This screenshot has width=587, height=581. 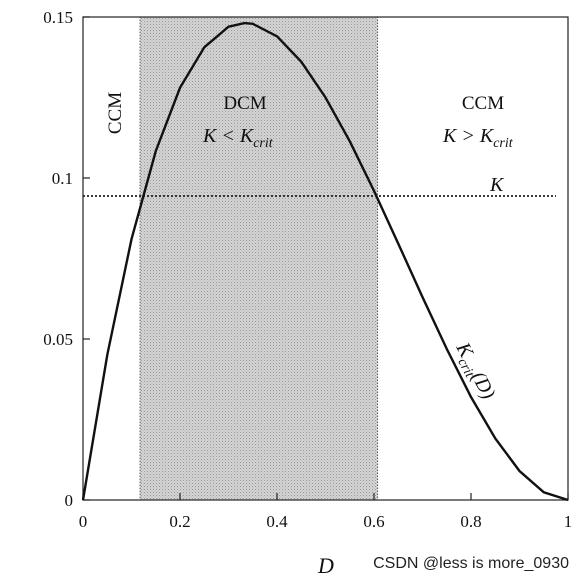 What do you see at coordinates (568, 521) in the screenshot?
I see `x-tick-label: 1` at bounding box center [568, 521].